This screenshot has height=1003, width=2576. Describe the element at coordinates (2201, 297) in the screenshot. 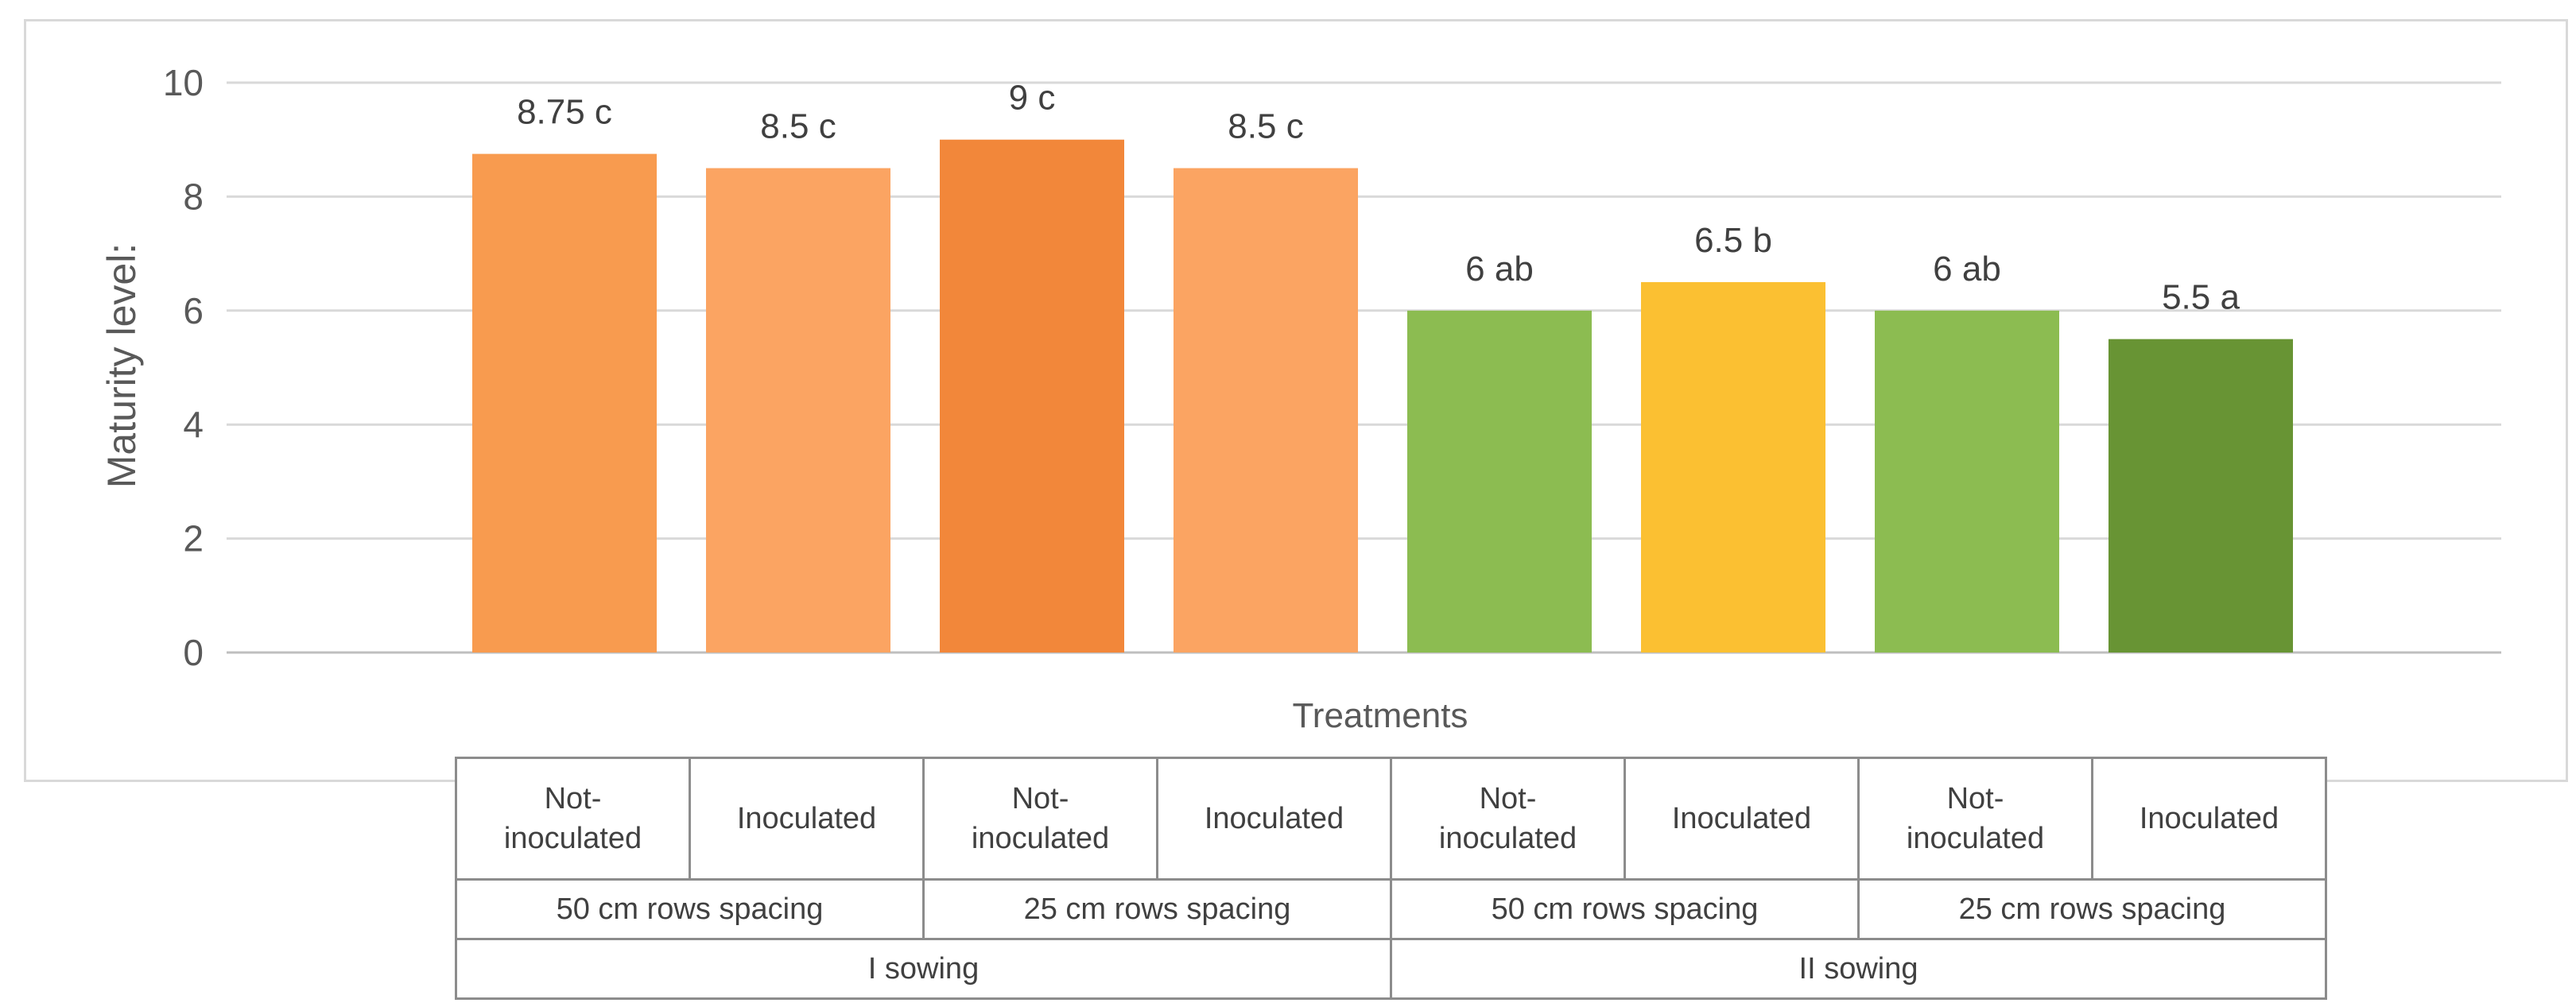

I see `bar-data-label: 5.5 a` at that location.